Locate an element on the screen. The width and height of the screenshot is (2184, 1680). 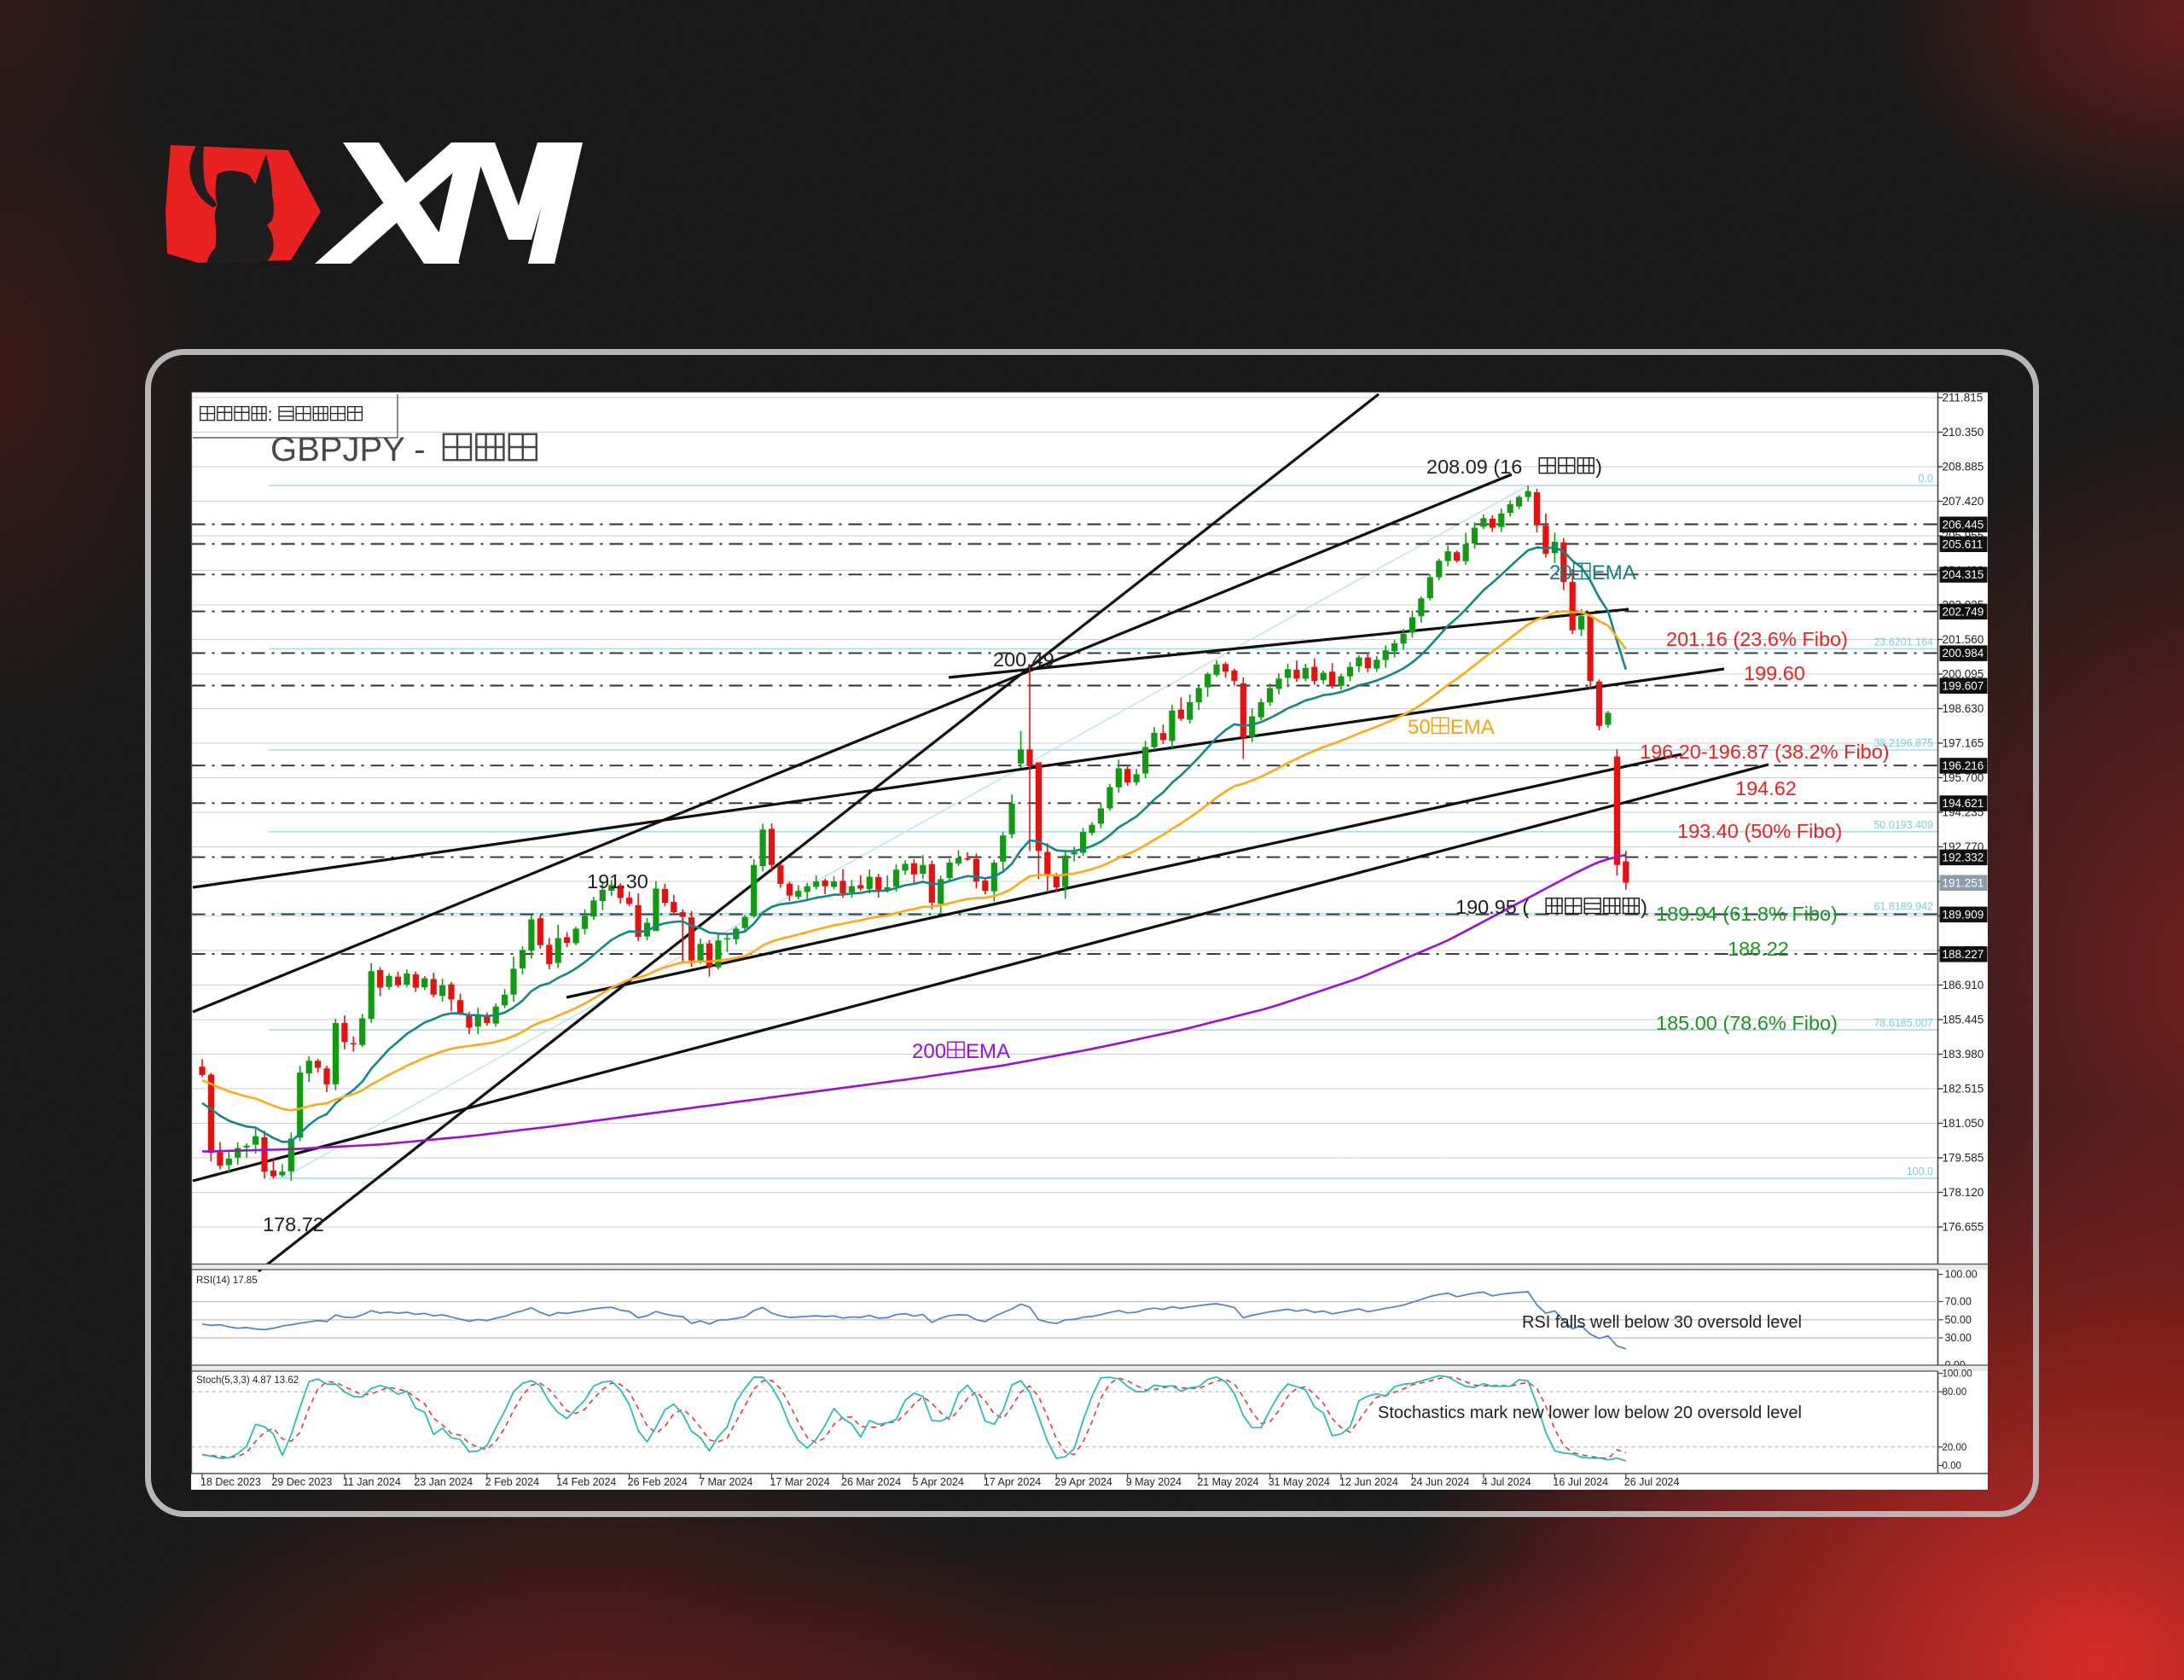
svg-text: 26 Jul 2024 is located at coordinates (1652, 1482).